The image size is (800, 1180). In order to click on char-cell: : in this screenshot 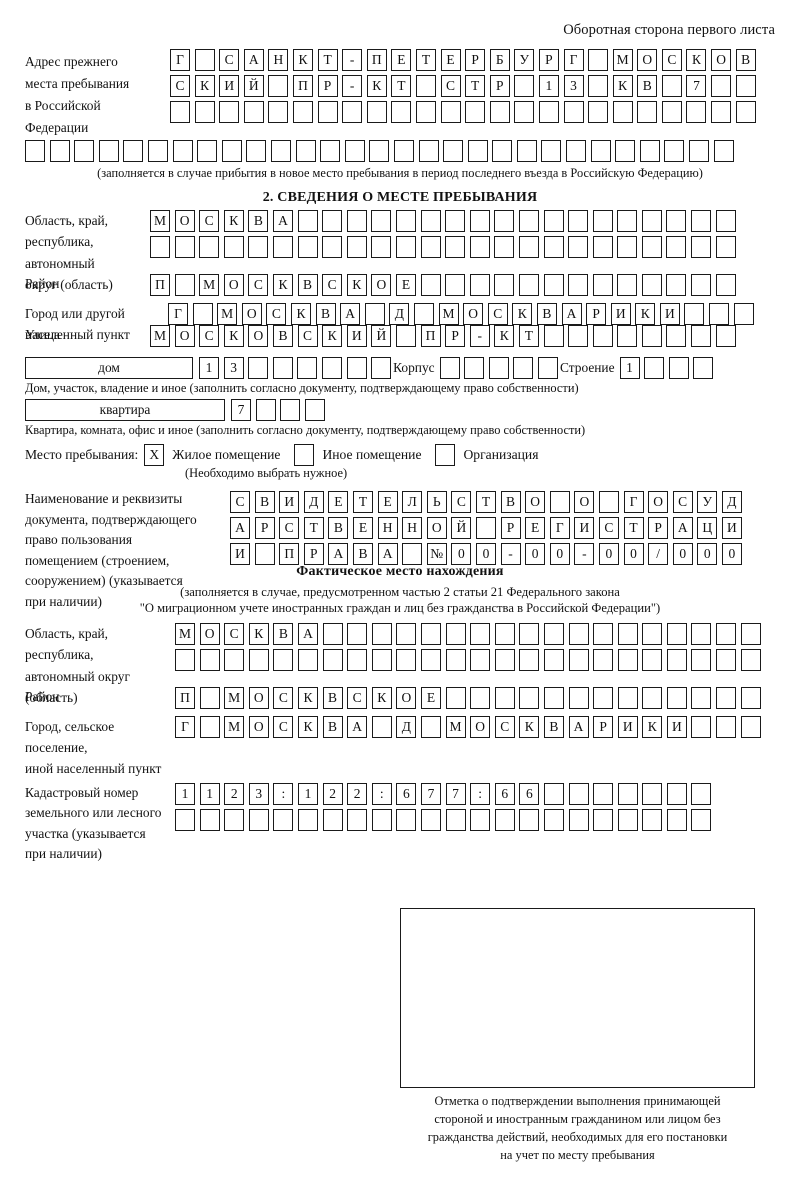, I will do `click(381, 793)`.